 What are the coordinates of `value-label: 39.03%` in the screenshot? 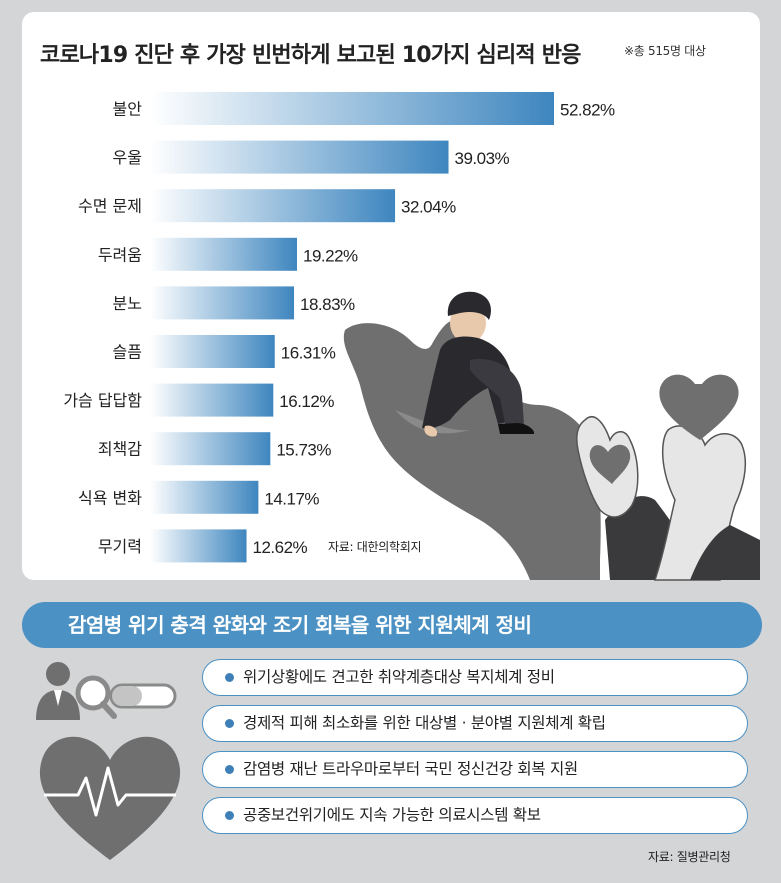 It's located at (482, 158).